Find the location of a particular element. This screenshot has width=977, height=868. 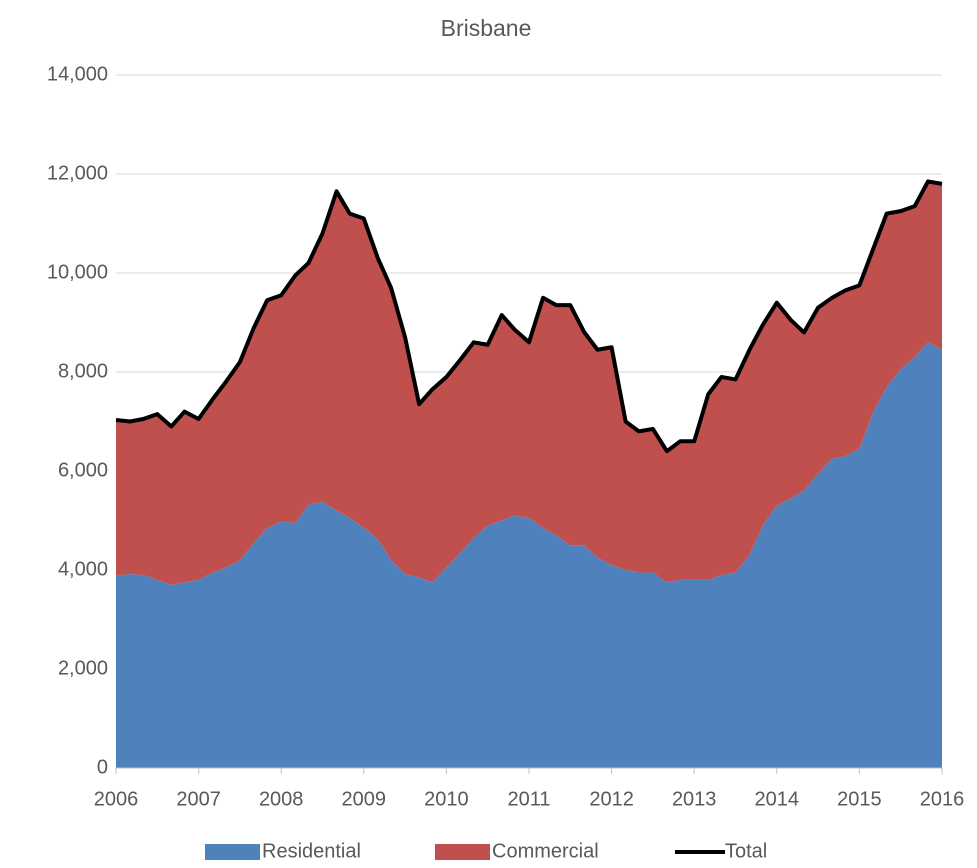

y-tick-label: 6,000 is located at coordinates (83, 470).